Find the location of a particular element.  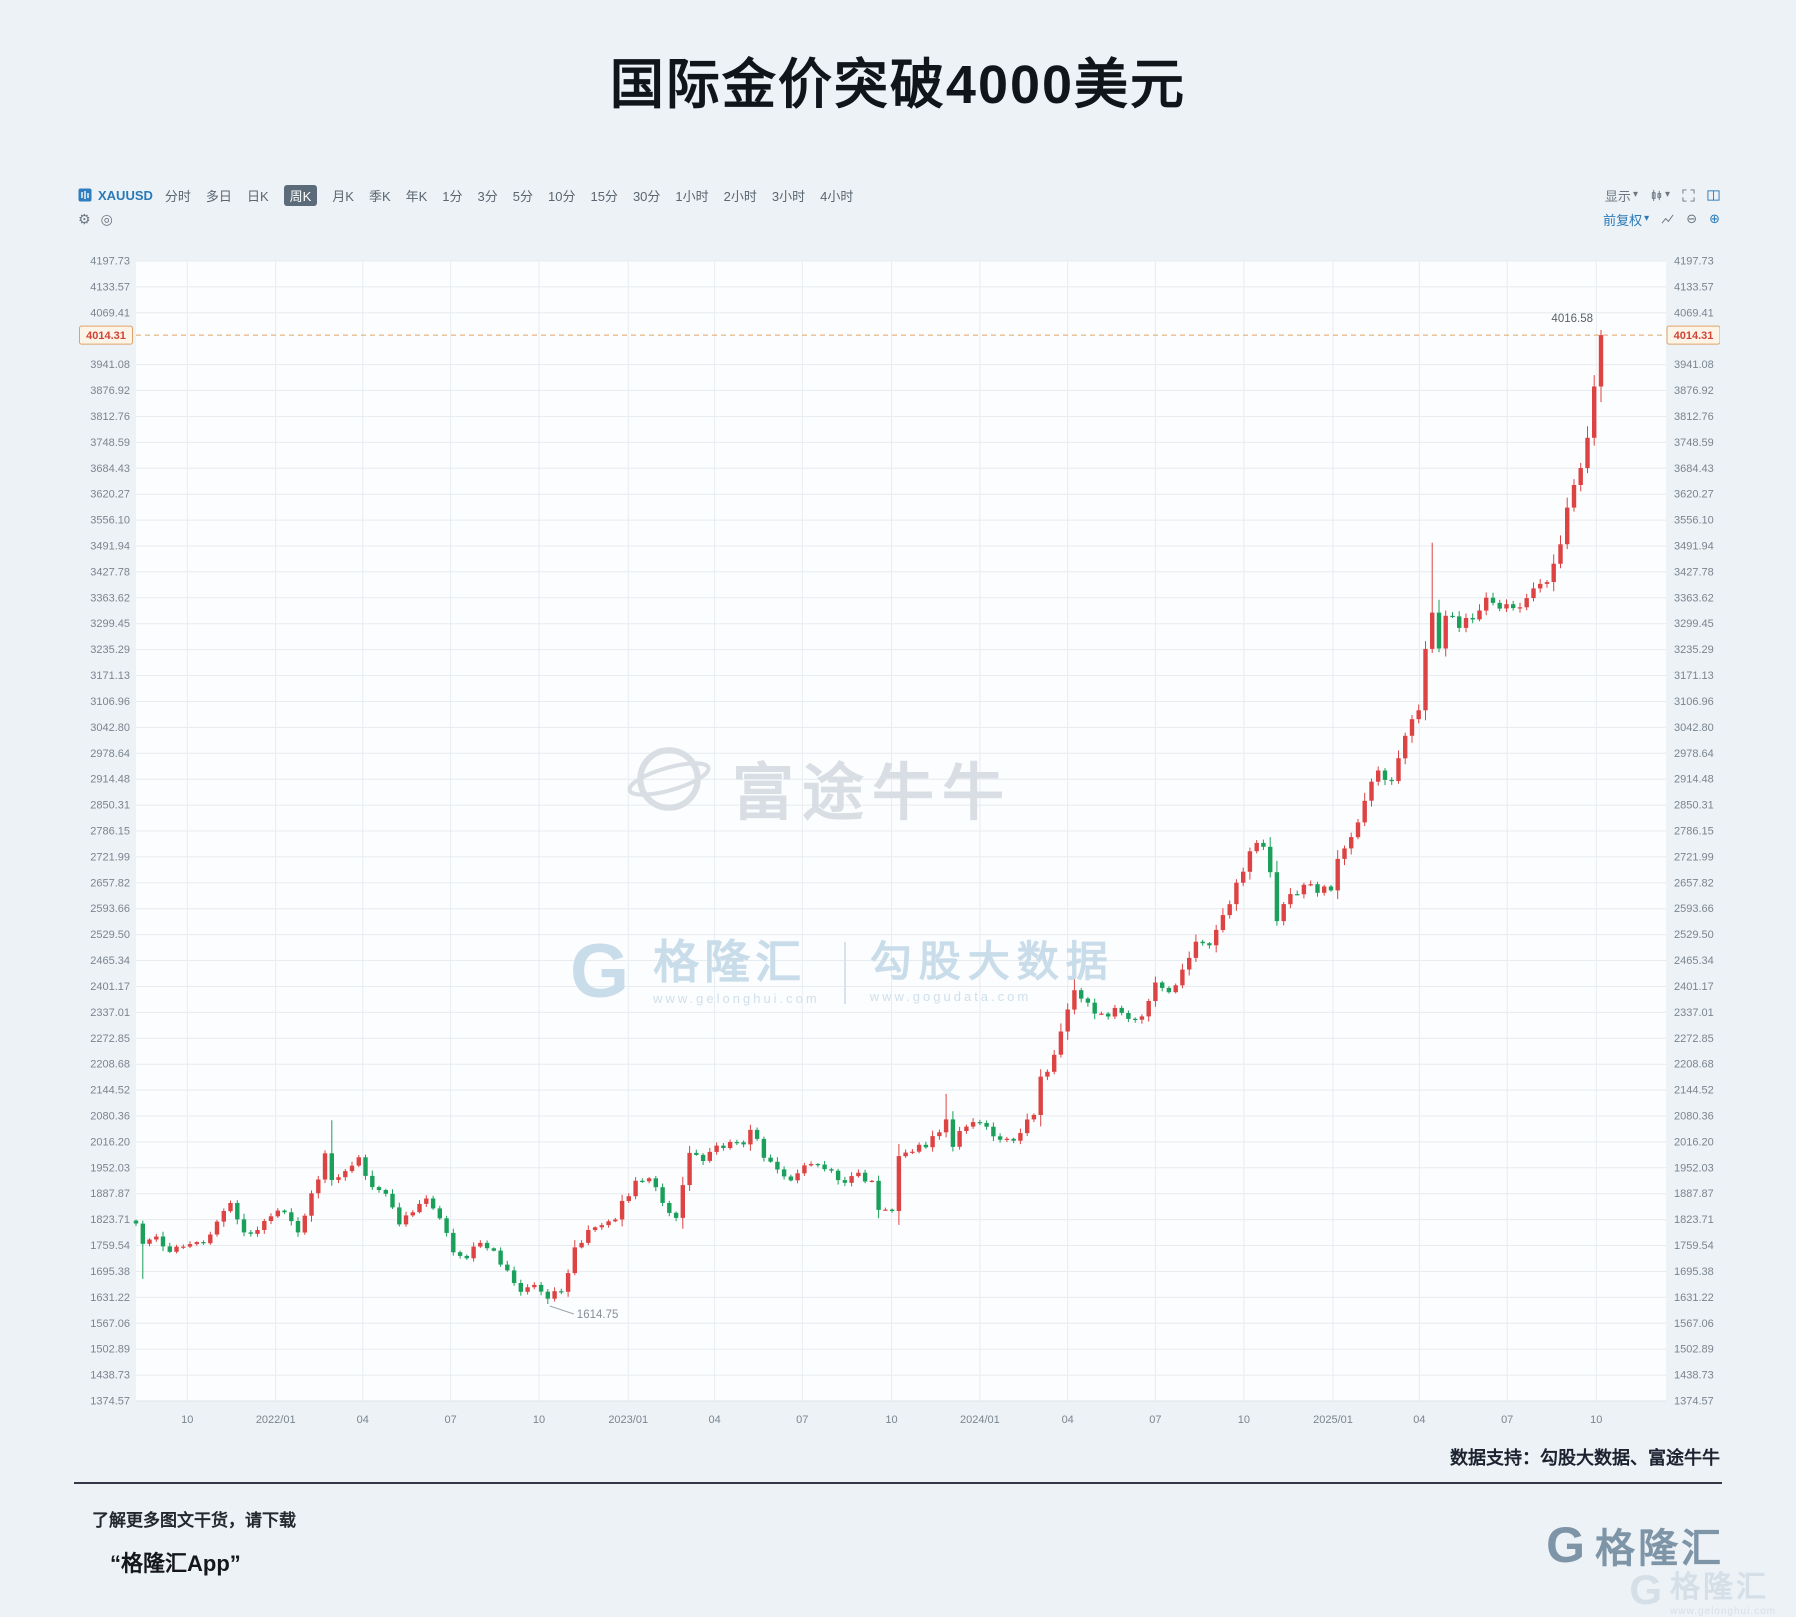

svg-text: 3556.10 is located at coordinates (110, 521).